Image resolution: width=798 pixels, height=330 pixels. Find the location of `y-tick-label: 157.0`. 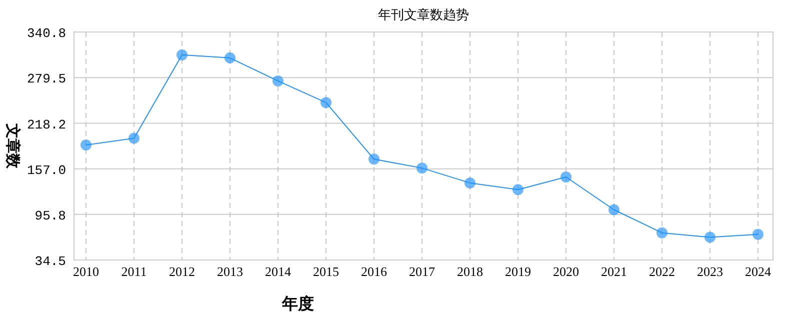

y-tick-label: 157.0 is located at coordinates (46, 170).